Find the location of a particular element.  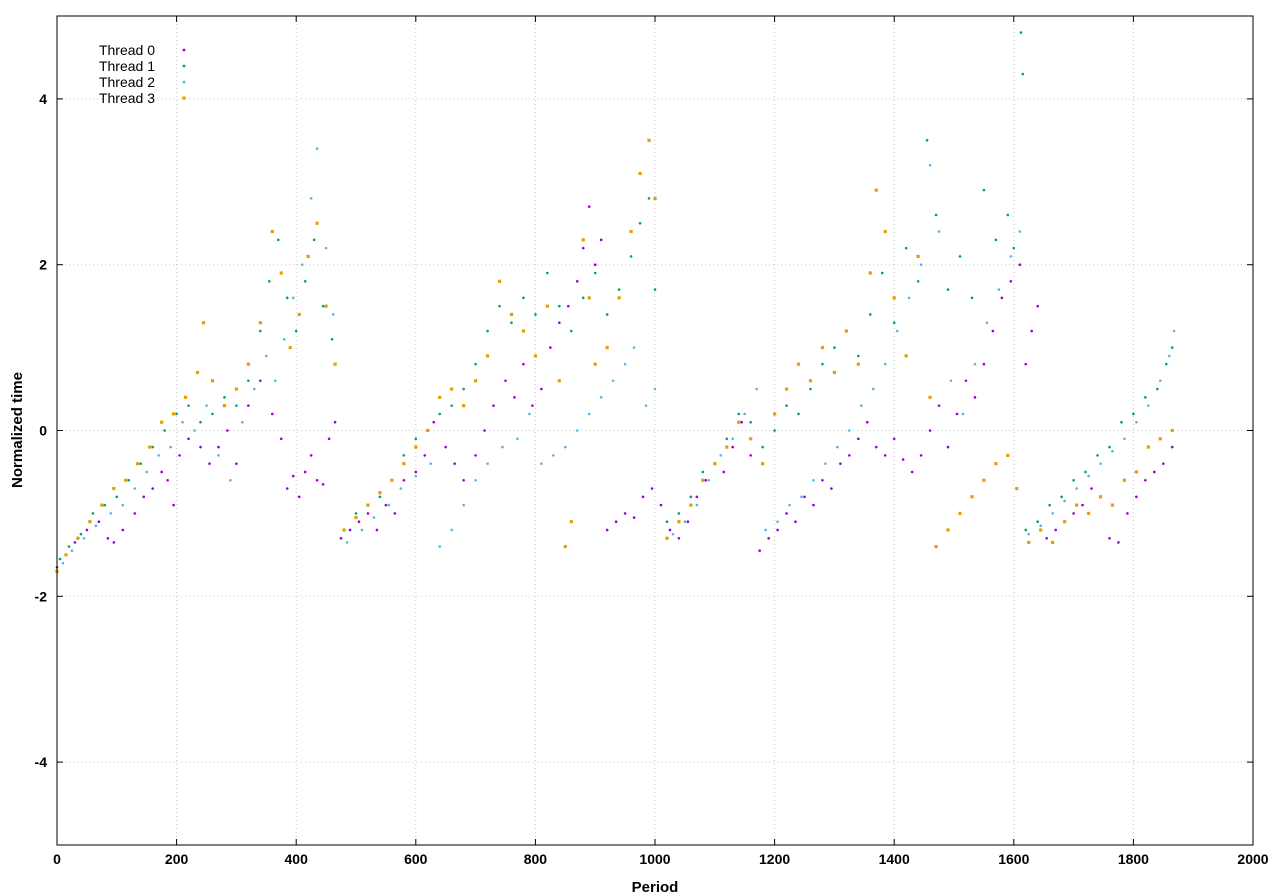

y-tick-label: 2 is located at coordinates (43, 265).